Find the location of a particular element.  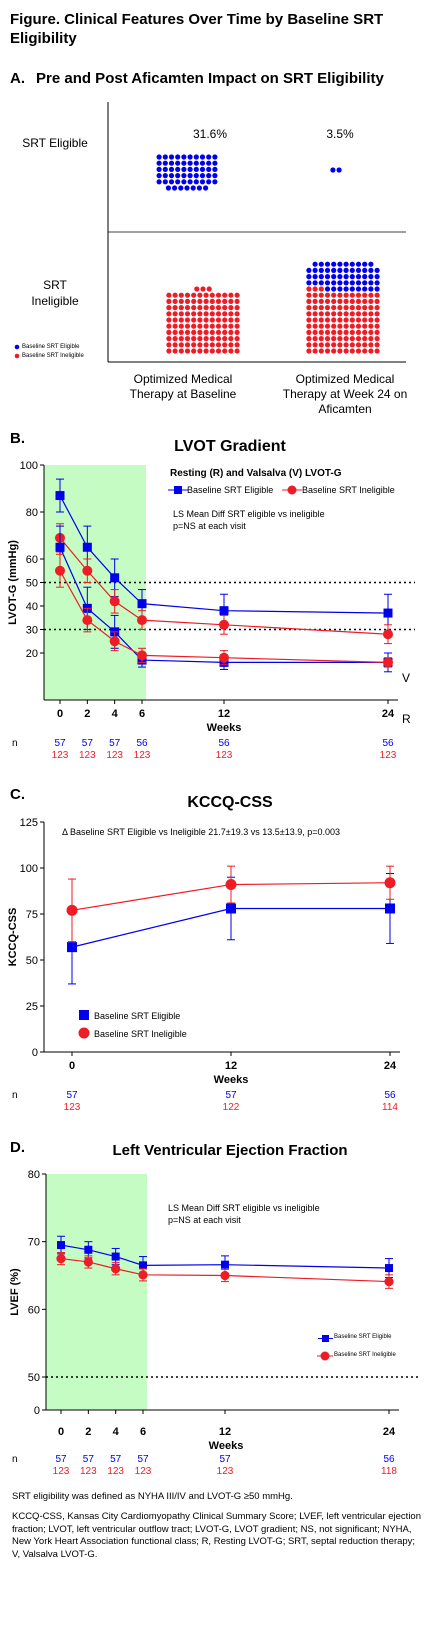

percent-label-baseline: 31.6% is located at coordinates (210, 134).